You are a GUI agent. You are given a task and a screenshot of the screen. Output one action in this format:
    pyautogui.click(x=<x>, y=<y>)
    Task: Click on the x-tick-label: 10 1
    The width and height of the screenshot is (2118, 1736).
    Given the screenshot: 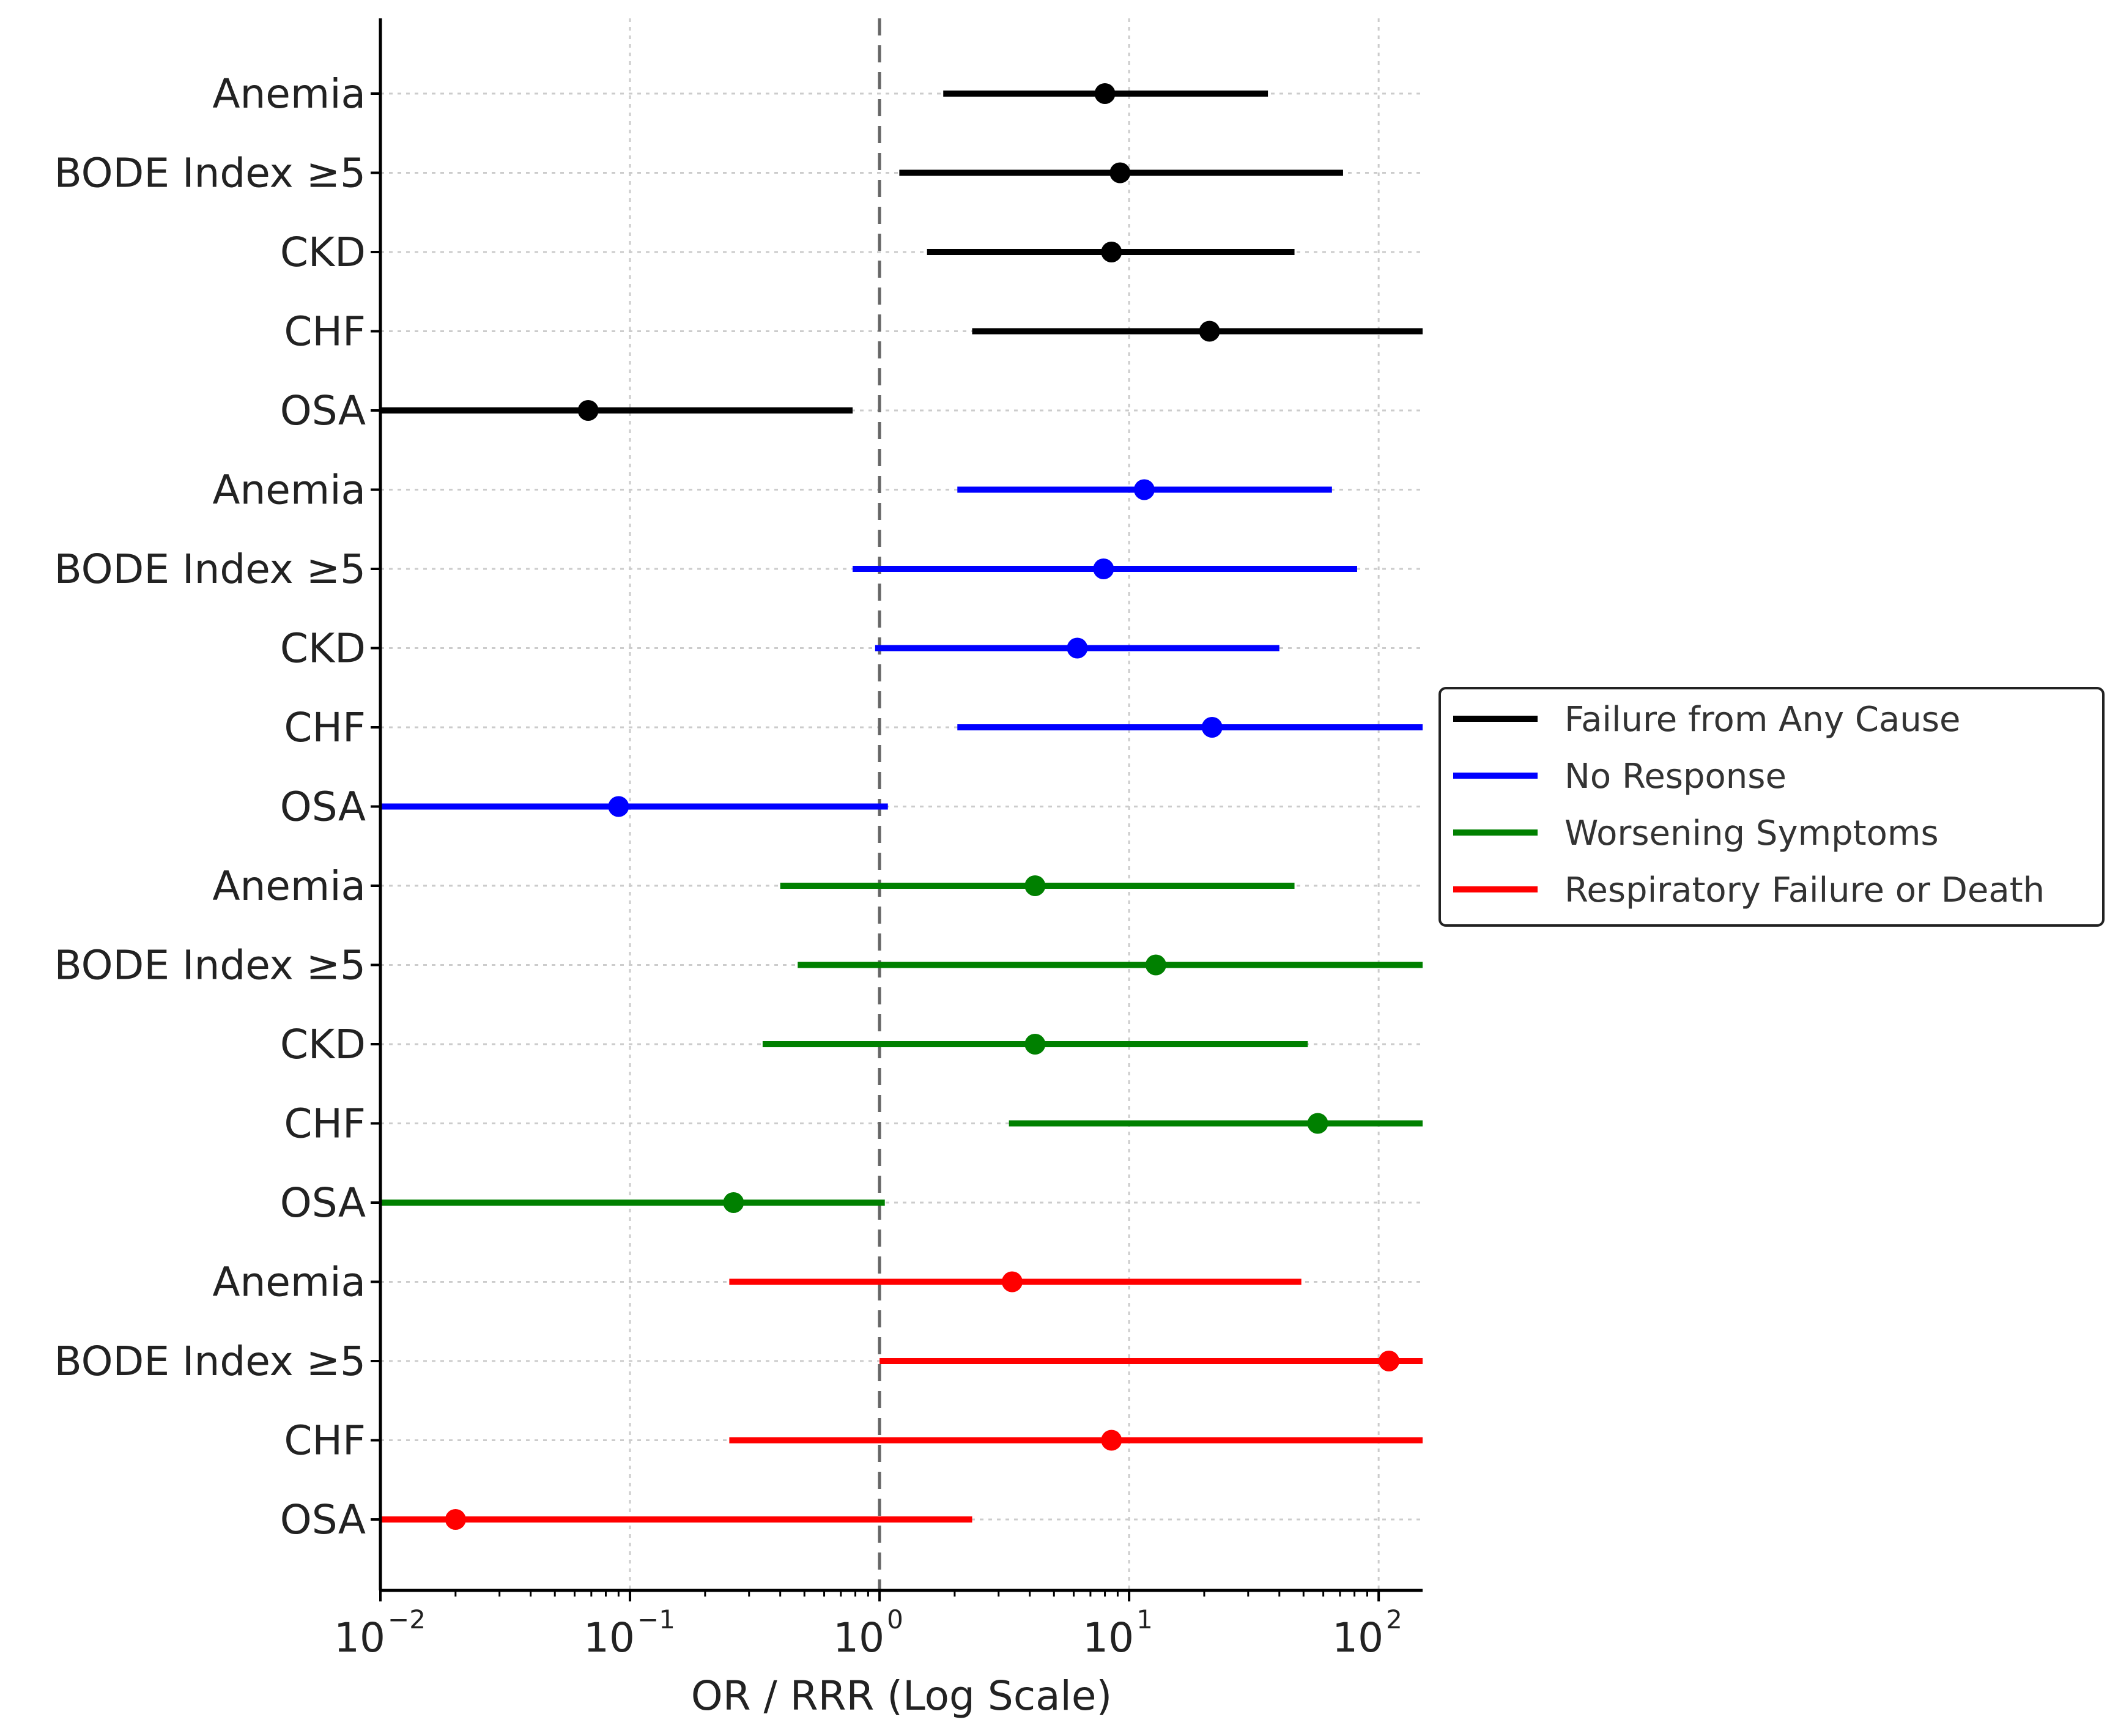 What is the action you would take?
    pyautogui.click(x=1118, y=1632)
    